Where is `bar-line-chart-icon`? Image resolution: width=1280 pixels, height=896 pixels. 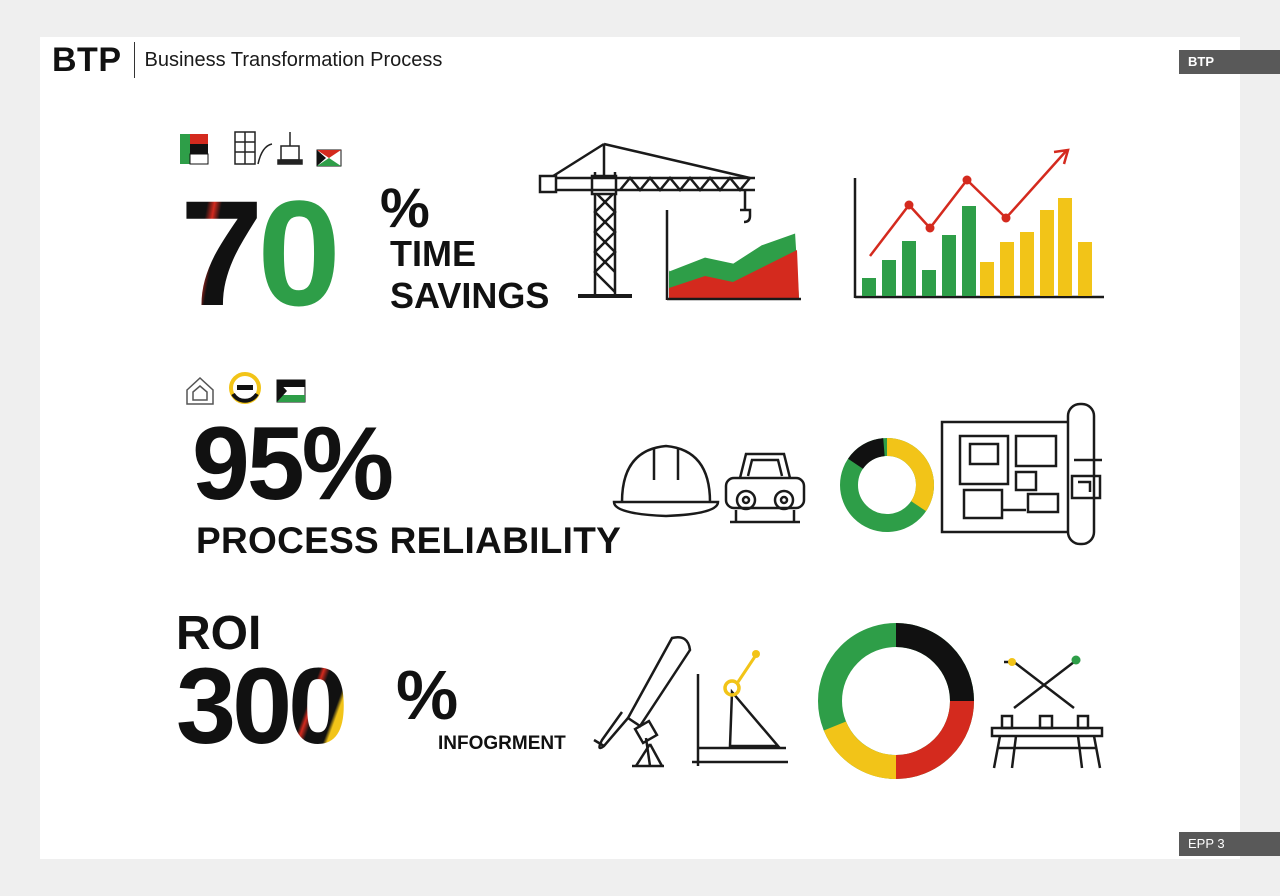
bar-line-chart-icon is located at coordinates (978, 223).